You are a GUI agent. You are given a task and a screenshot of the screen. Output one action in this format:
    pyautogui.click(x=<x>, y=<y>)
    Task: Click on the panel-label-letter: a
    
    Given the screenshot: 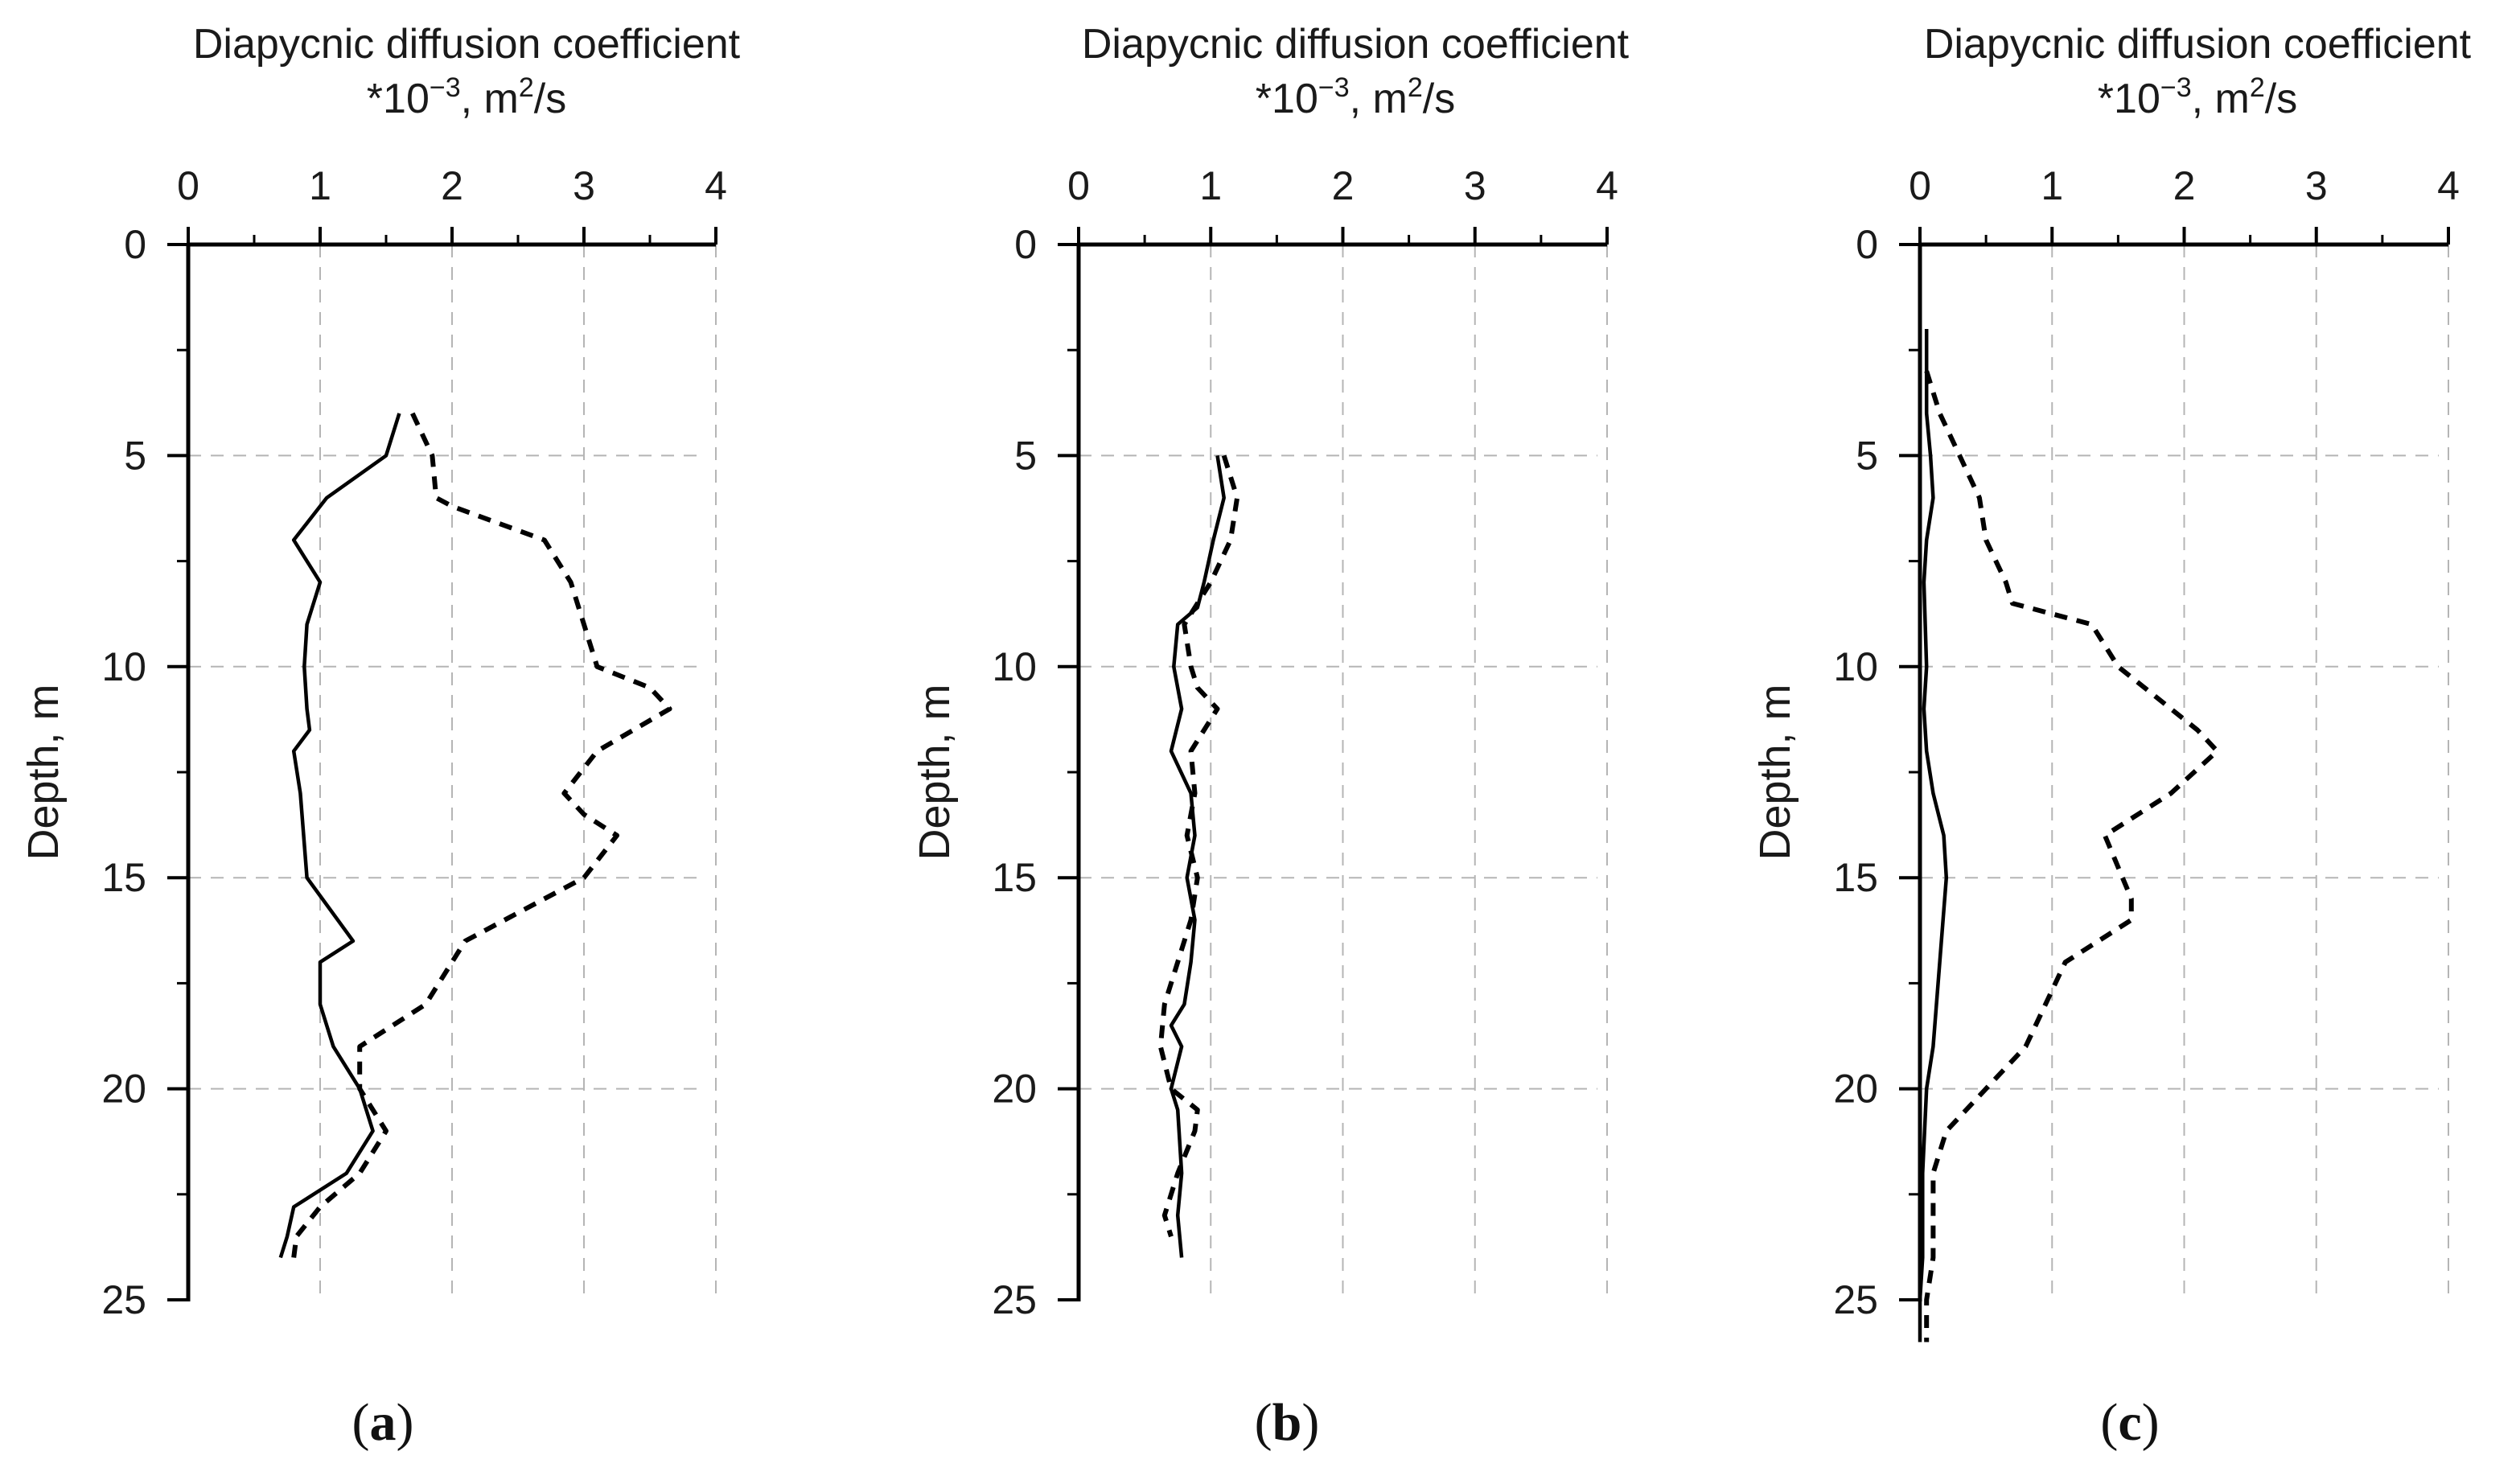 What is the action you would take?
    pyautogui.click(x=383, y=1422)
    